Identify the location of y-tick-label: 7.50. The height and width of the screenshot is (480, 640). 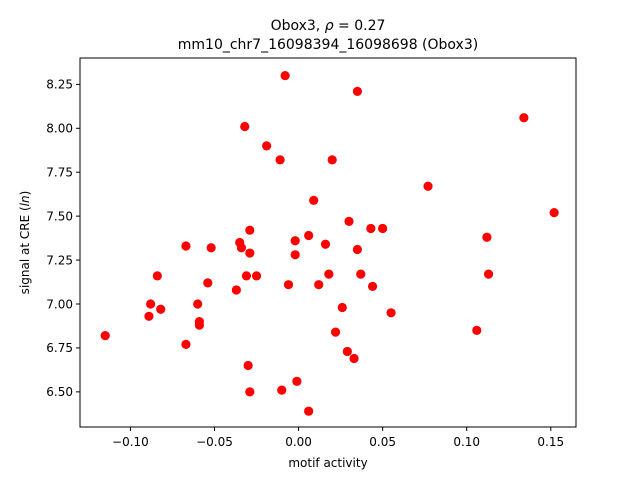
(59, 216).